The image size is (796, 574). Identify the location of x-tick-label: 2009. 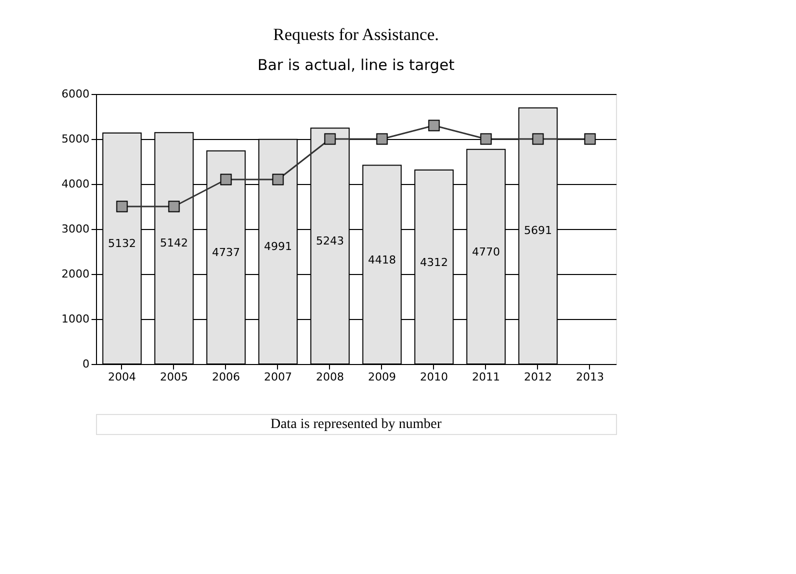
(382, 377).